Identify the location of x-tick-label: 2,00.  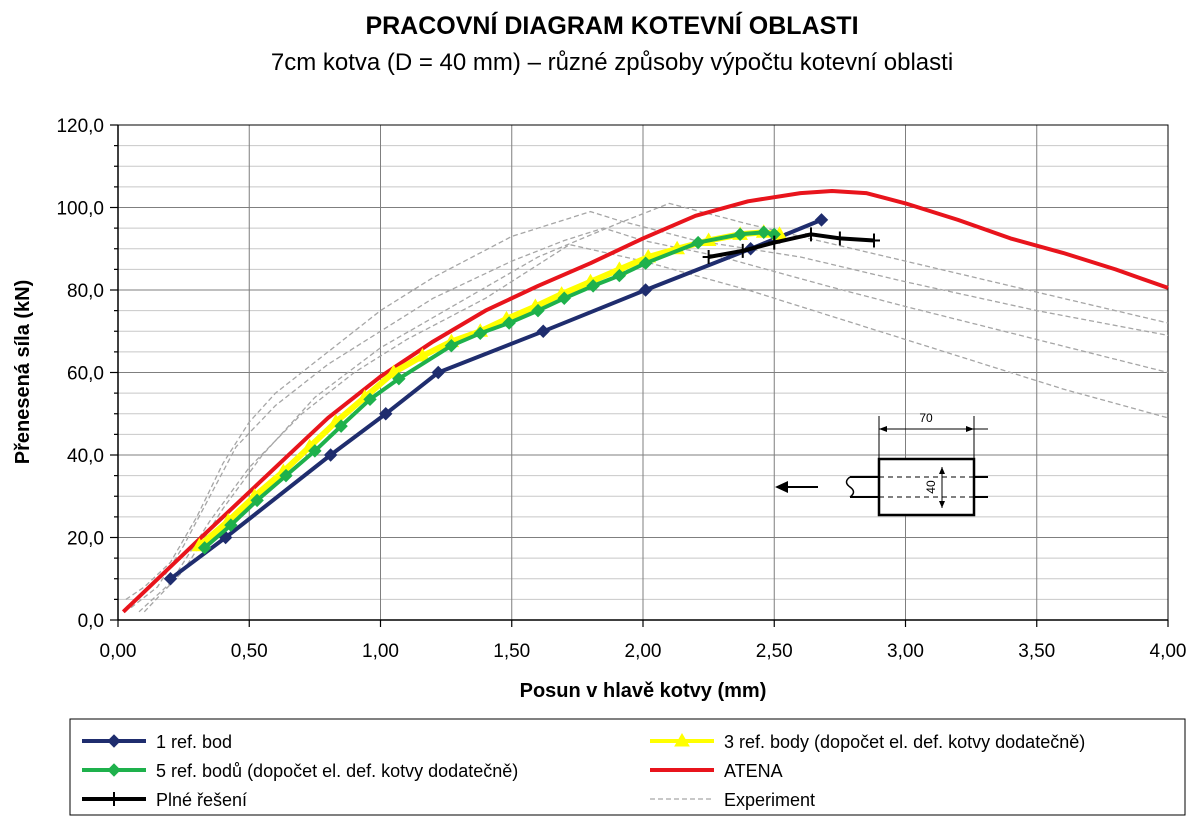
(643, 651).